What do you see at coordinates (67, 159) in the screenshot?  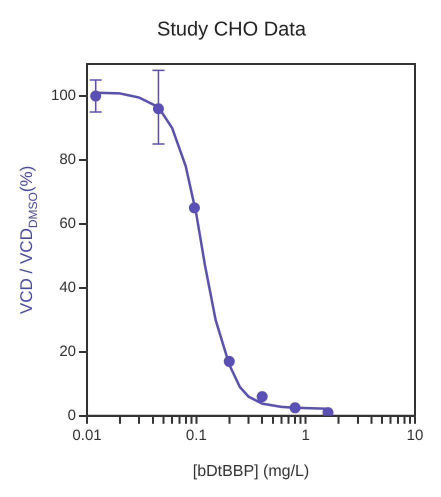 I see `y-tick-label: 80` at bounding box center [67, 159].